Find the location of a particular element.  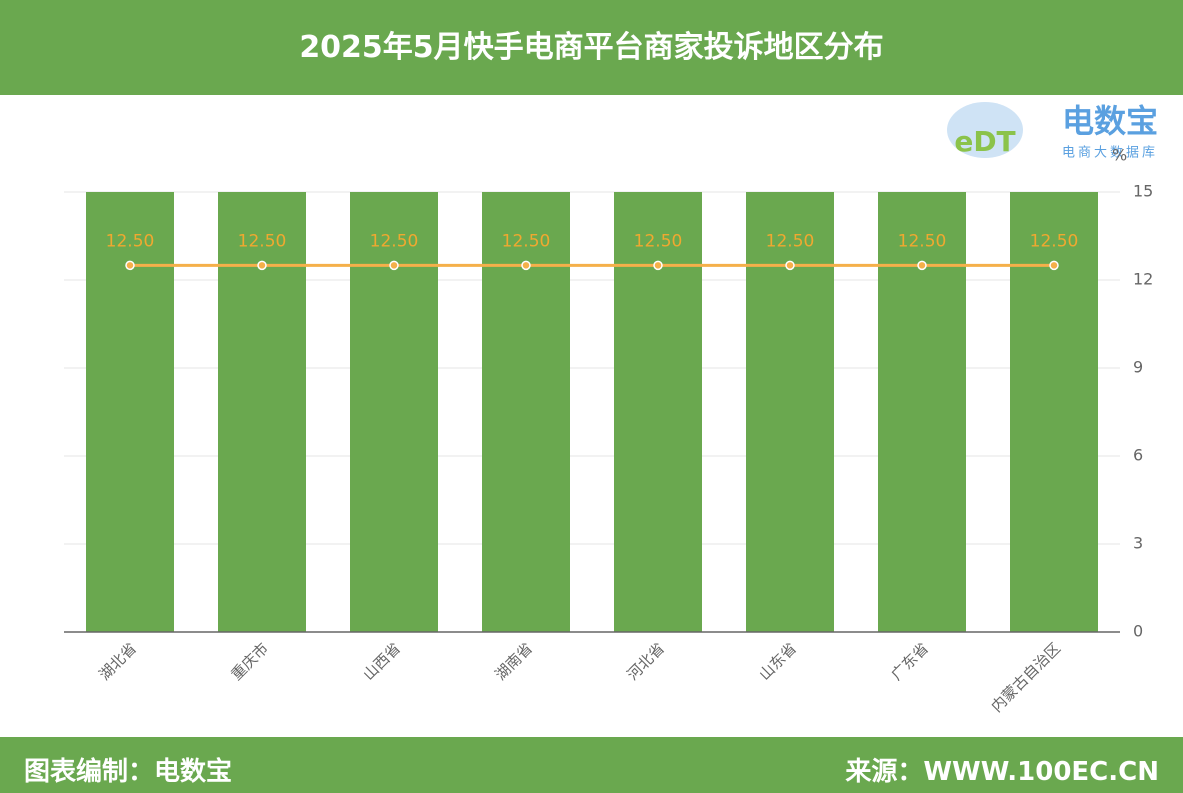

x-tick-label: 湖南省 is located at coordinates (513, 661).